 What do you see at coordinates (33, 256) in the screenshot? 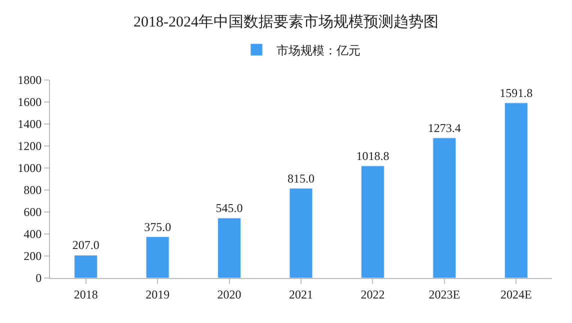
I see `y-tick-label: 200` at bounding box center [33, 256].